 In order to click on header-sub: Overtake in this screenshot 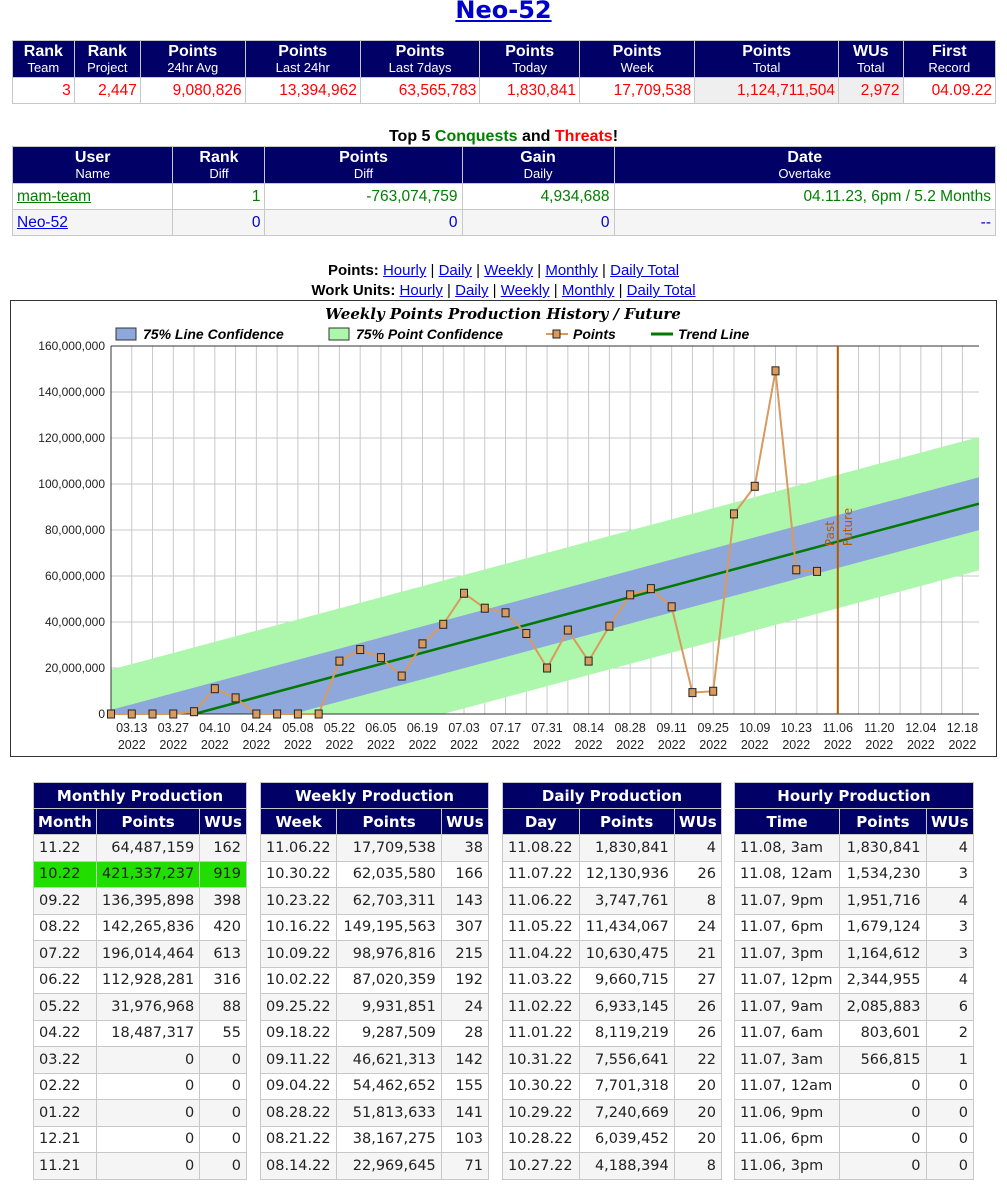, I will do `click(805, 173)`.